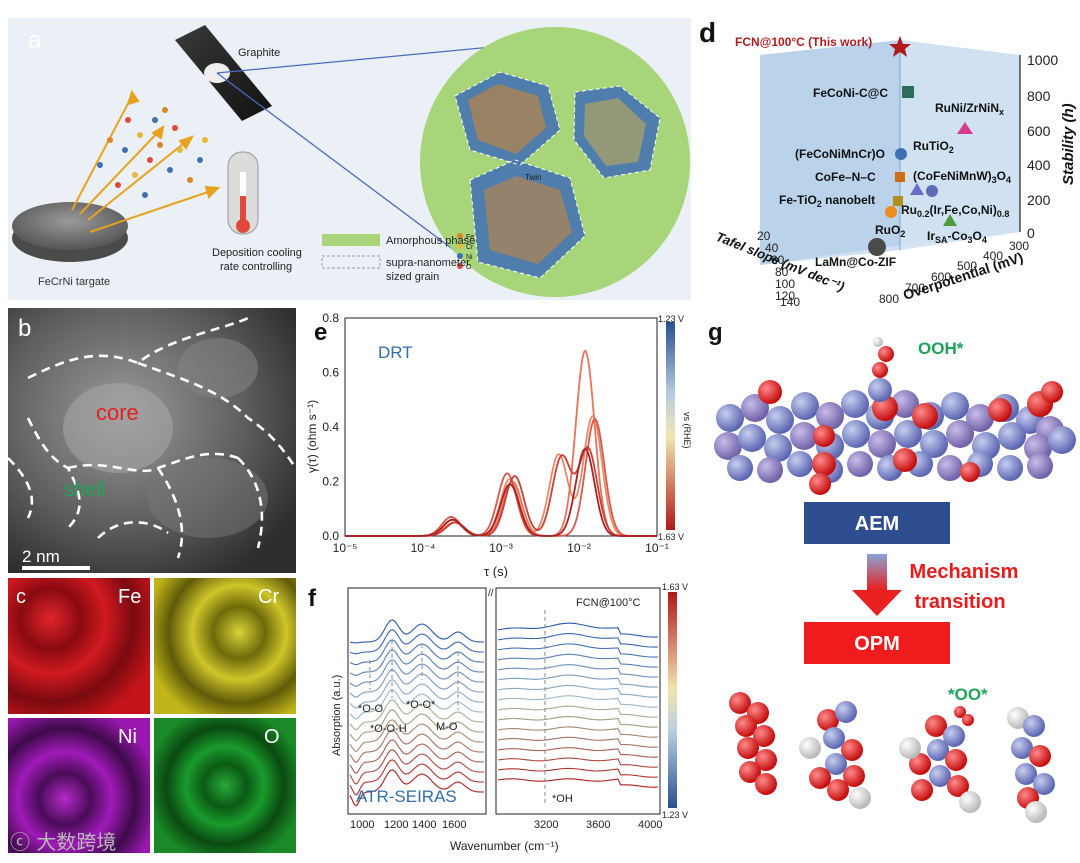 Image resolution: width=1080 pixels, height=863 pixels. Describe the element at coordinates (562, 799) in the screenshot. I see `peak-oh: *OH` at that location.